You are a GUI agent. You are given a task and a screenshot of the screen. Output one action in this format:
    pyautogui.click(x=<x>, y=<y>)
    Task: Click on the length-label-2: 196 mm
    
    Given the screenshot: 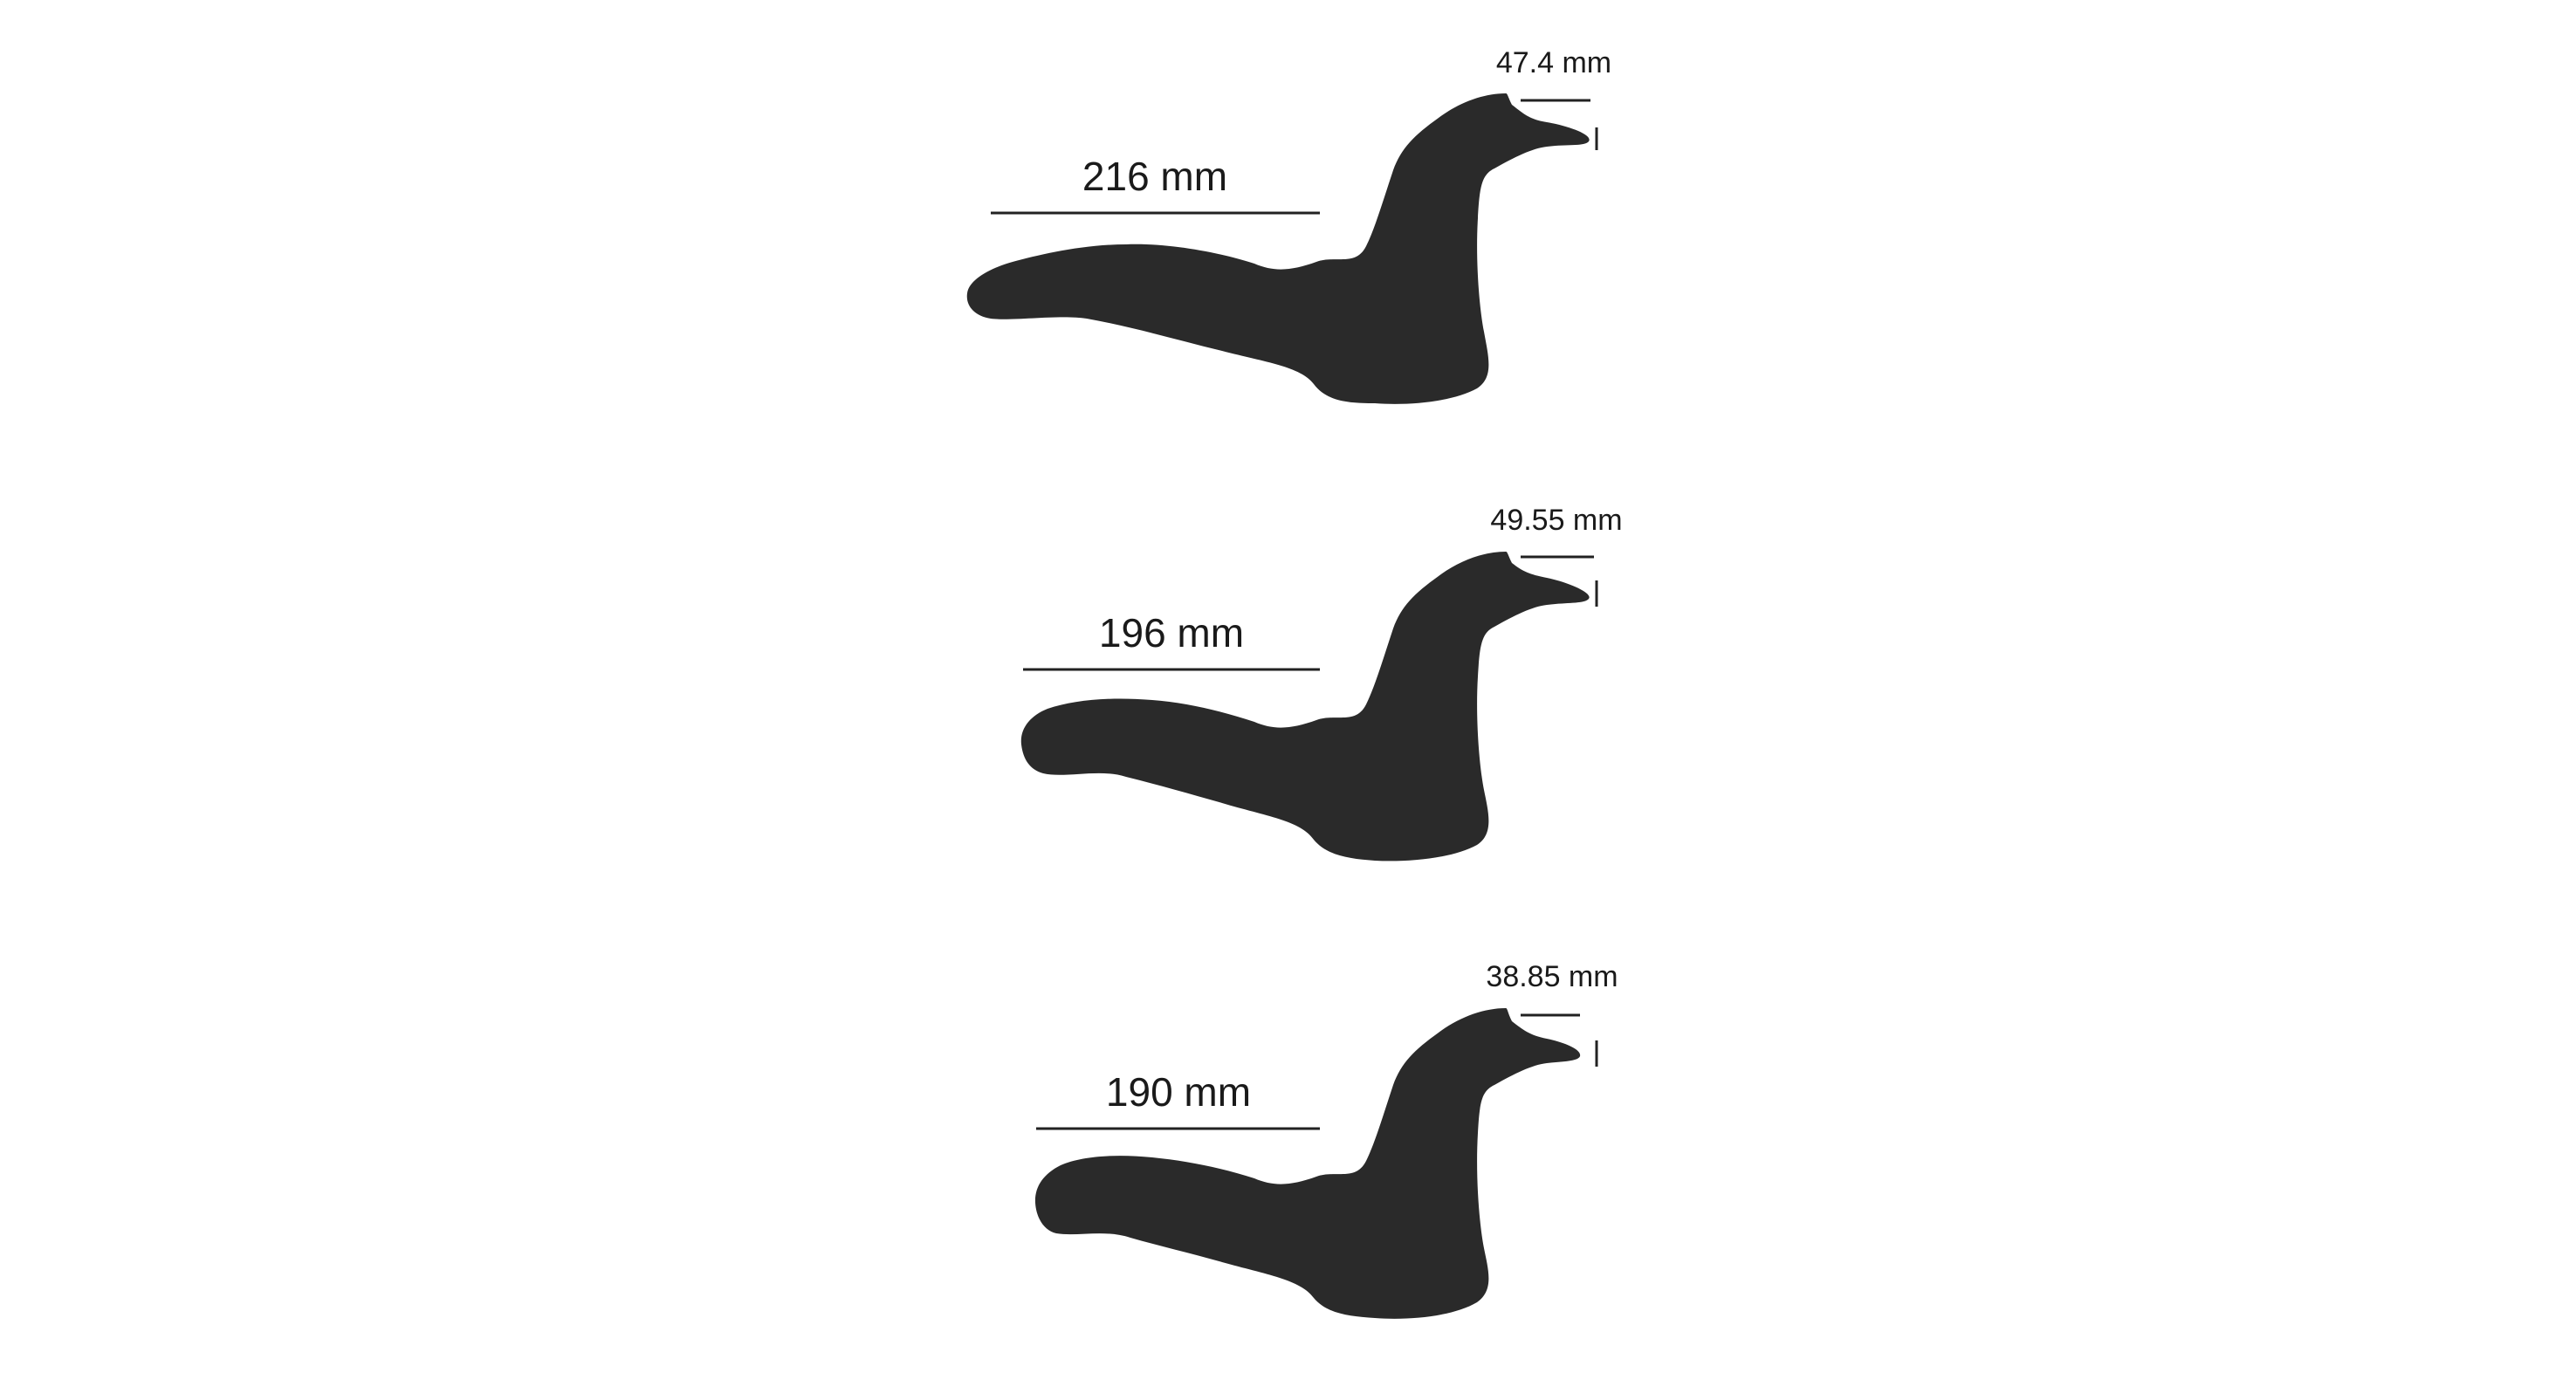 What is the action you would take?
    pyautogui.click(x=1172, y=633)
    